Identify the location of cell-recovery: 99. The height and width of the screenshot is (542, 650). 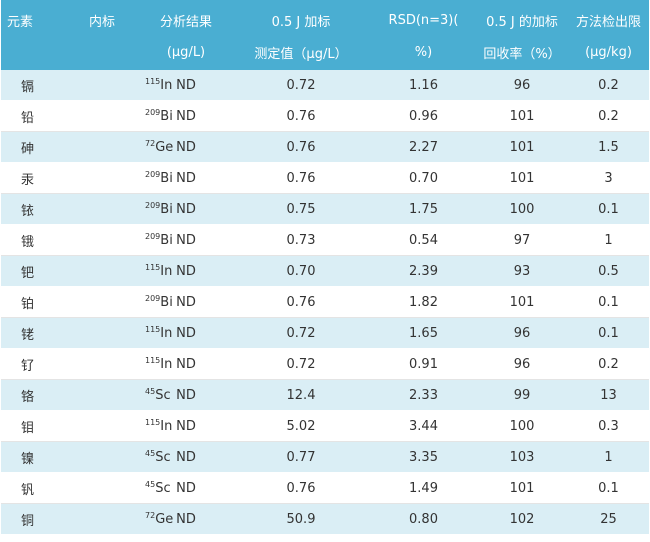
(522, 395).